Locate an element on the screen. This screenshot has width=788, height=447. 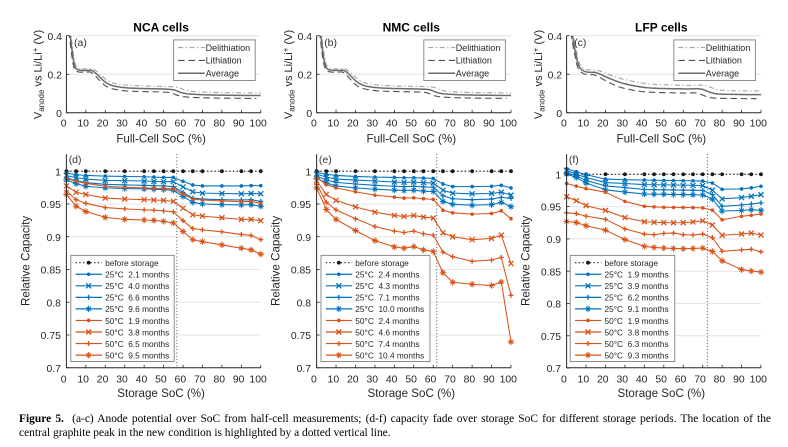
svg-text: LFP cells is located at coordinates (661, 28).